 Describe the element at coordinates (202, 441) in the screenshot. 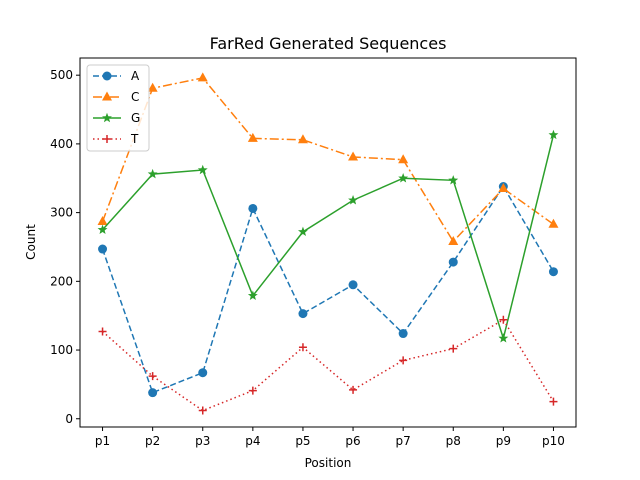

I see `x-tick-label: p3` at that location.